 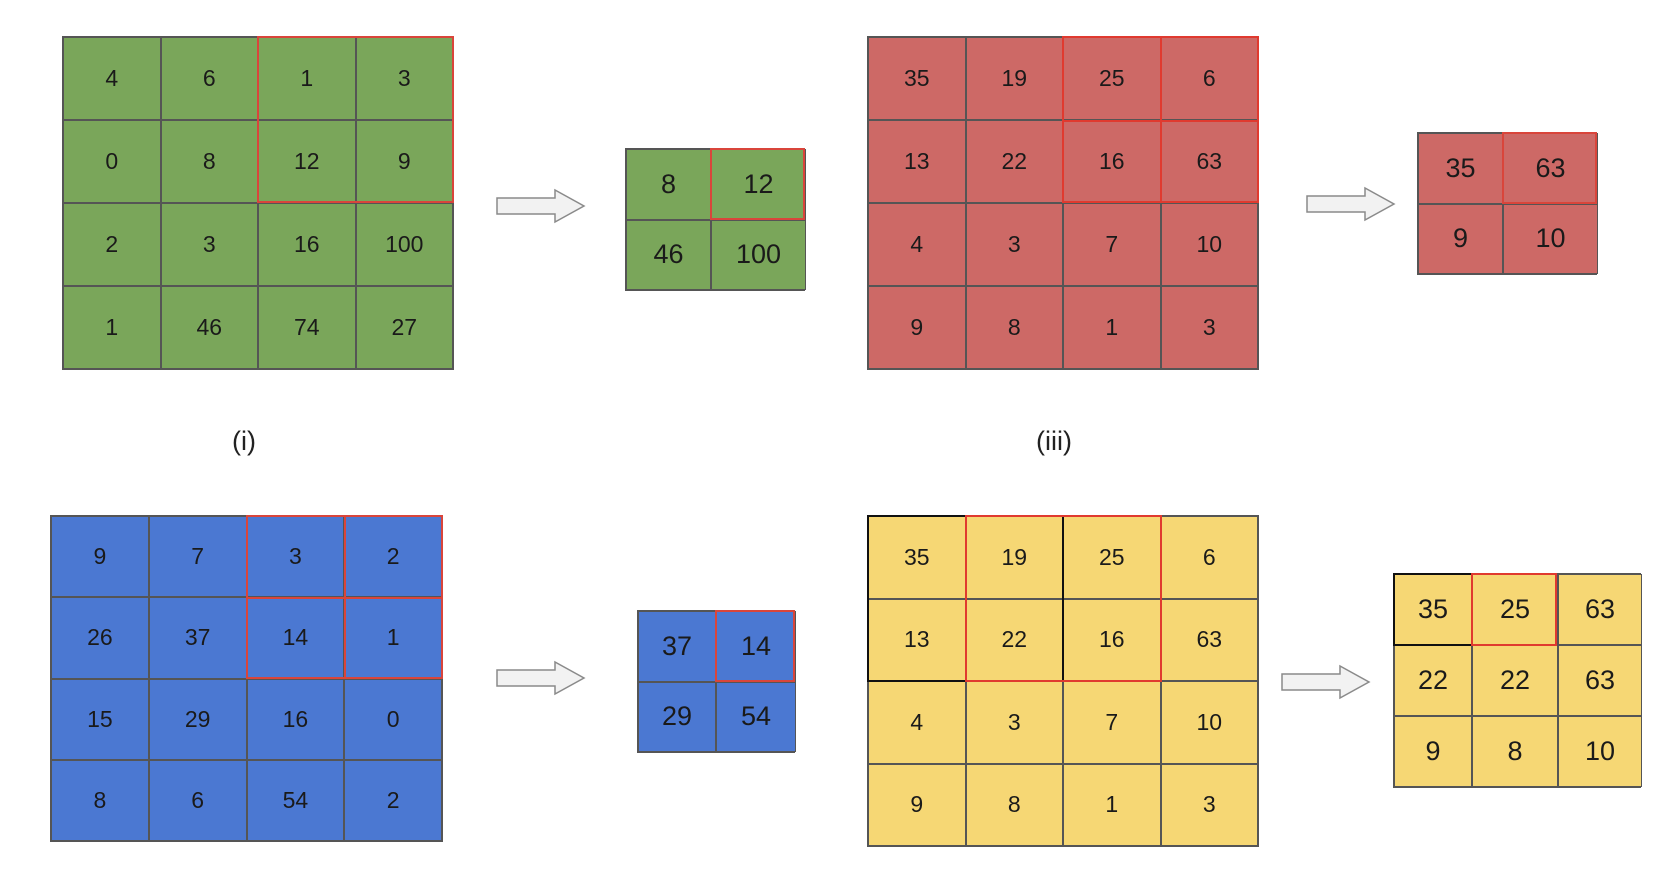 What do you see at coordinates (100, 557) in the screenshot?
I see `blue-input-cell: 9` at bounding box center [100, 557].